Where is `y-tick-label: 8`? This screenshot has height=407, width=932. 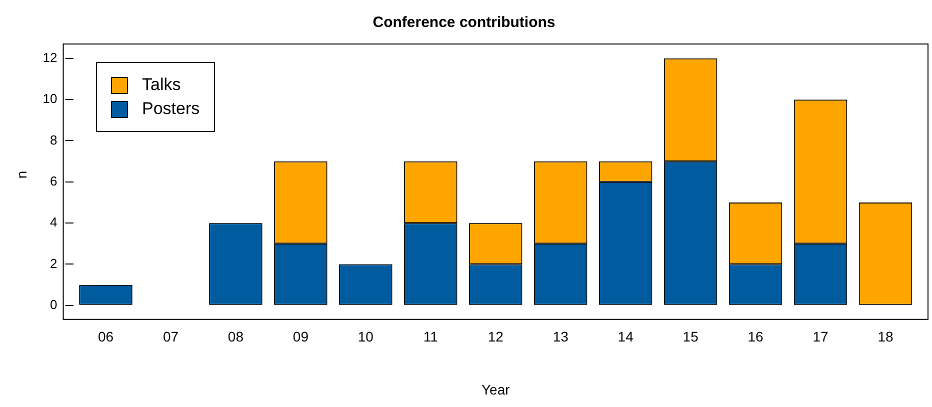 y-tick-label: 8 is located at coordinates (54, 140).